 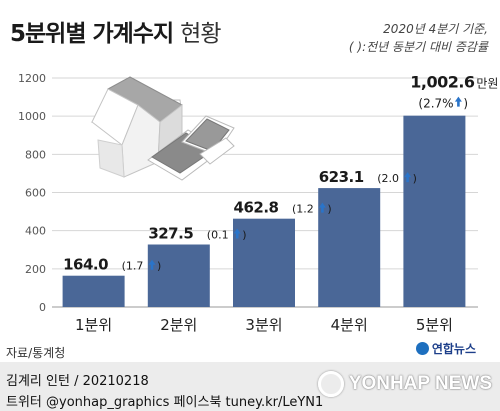 What do you see at coordinates (92, 34) in the screenshot?
I see `chart-title-main: 5분위별 가계수지` at bounding box center [92, 34].